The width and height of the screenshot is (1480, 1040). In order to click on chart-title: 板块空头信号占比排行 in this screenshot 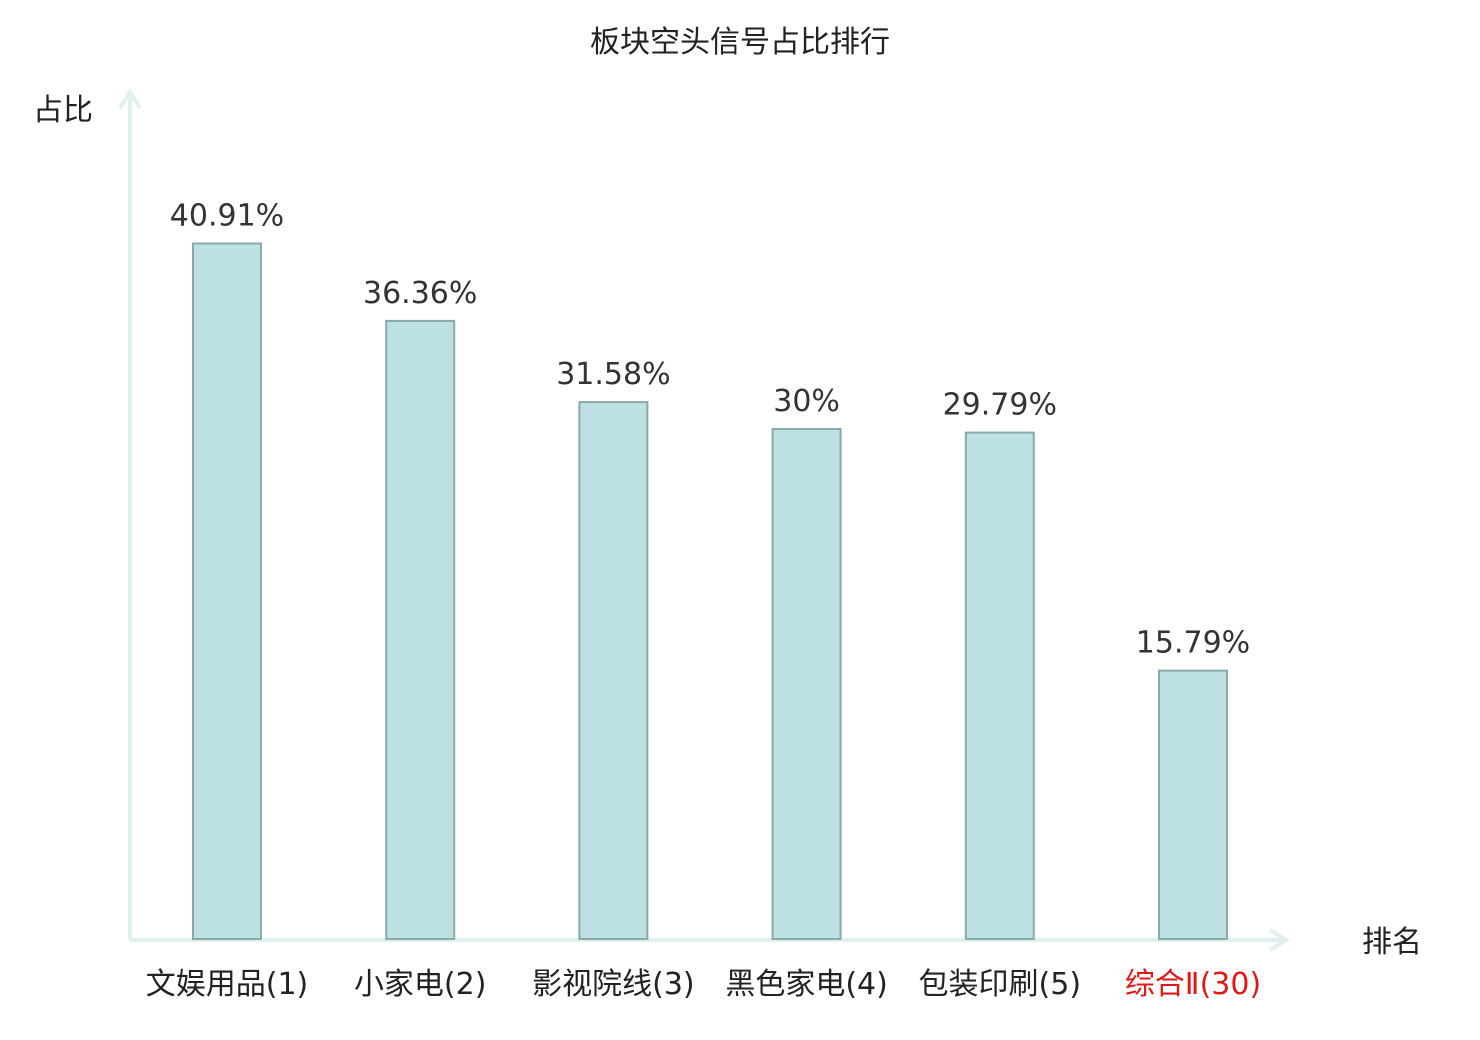, I will do `click(740, 42)`.